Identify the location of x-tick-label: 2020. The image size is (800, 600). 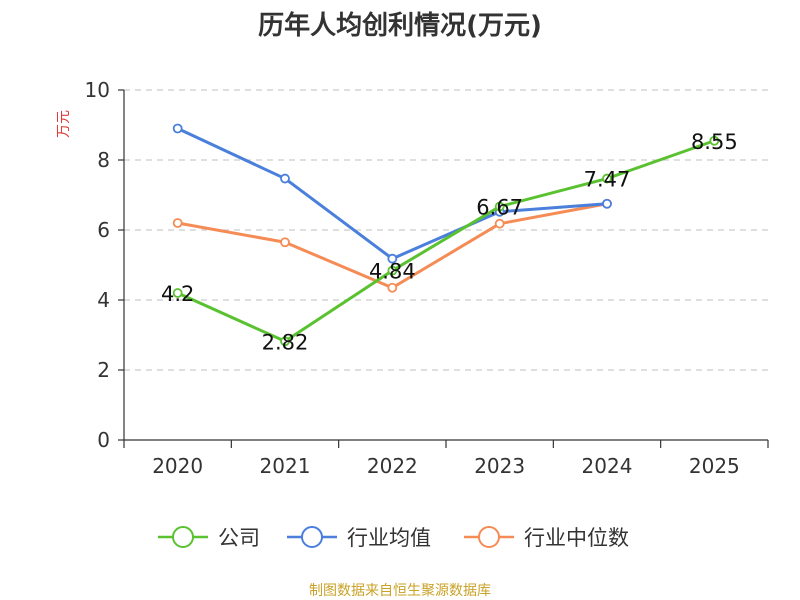
(177, 466).